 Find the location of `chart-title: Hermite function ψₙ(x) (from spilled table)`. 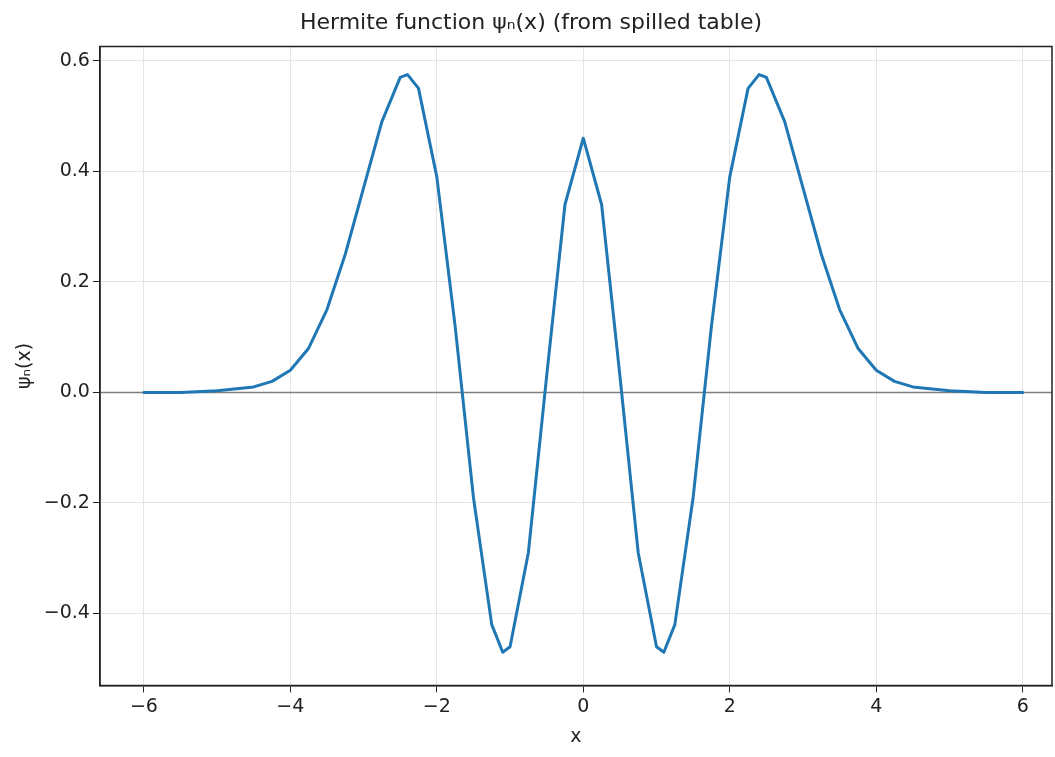

chart-title: Hermite function ψₙ(x) (from spilled table) is located at coordinates (531, 21).